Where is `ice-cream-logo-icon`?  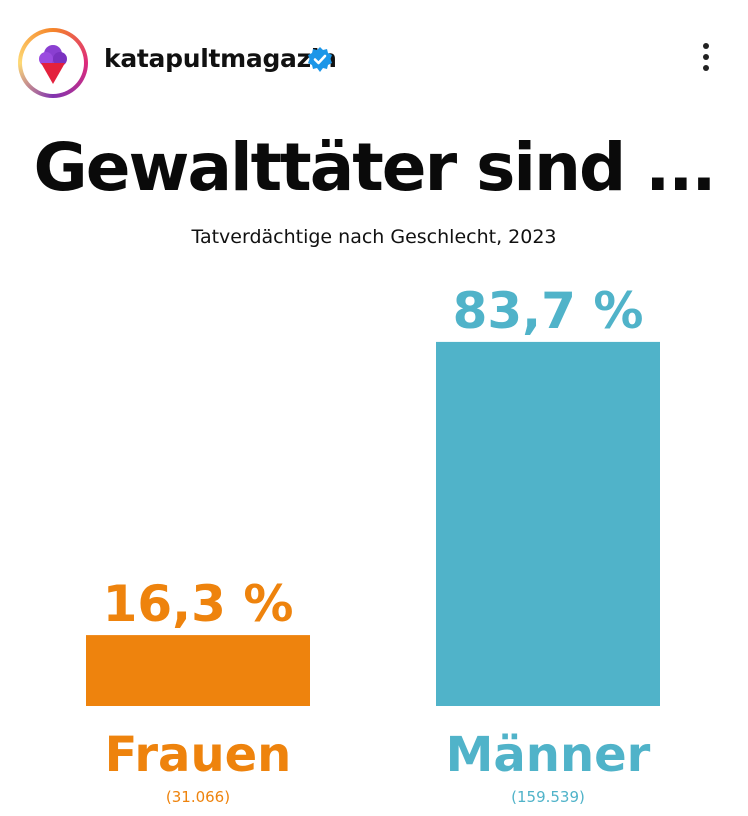 ice-cream-logo-icon is located at coordinates (53, 64).